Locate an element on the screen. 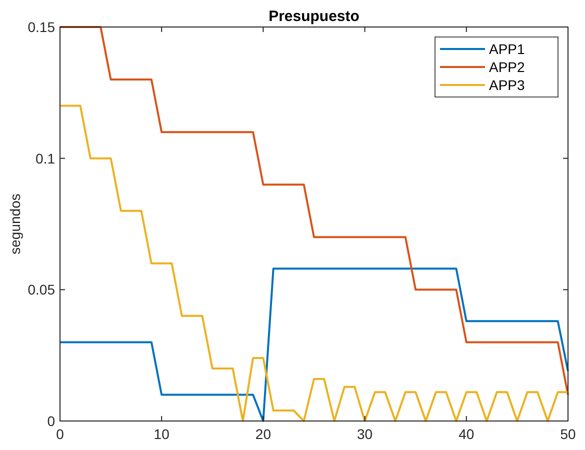 The image size is (585, 450). x-tick-label: 20 is located at coordinates (263, 434).